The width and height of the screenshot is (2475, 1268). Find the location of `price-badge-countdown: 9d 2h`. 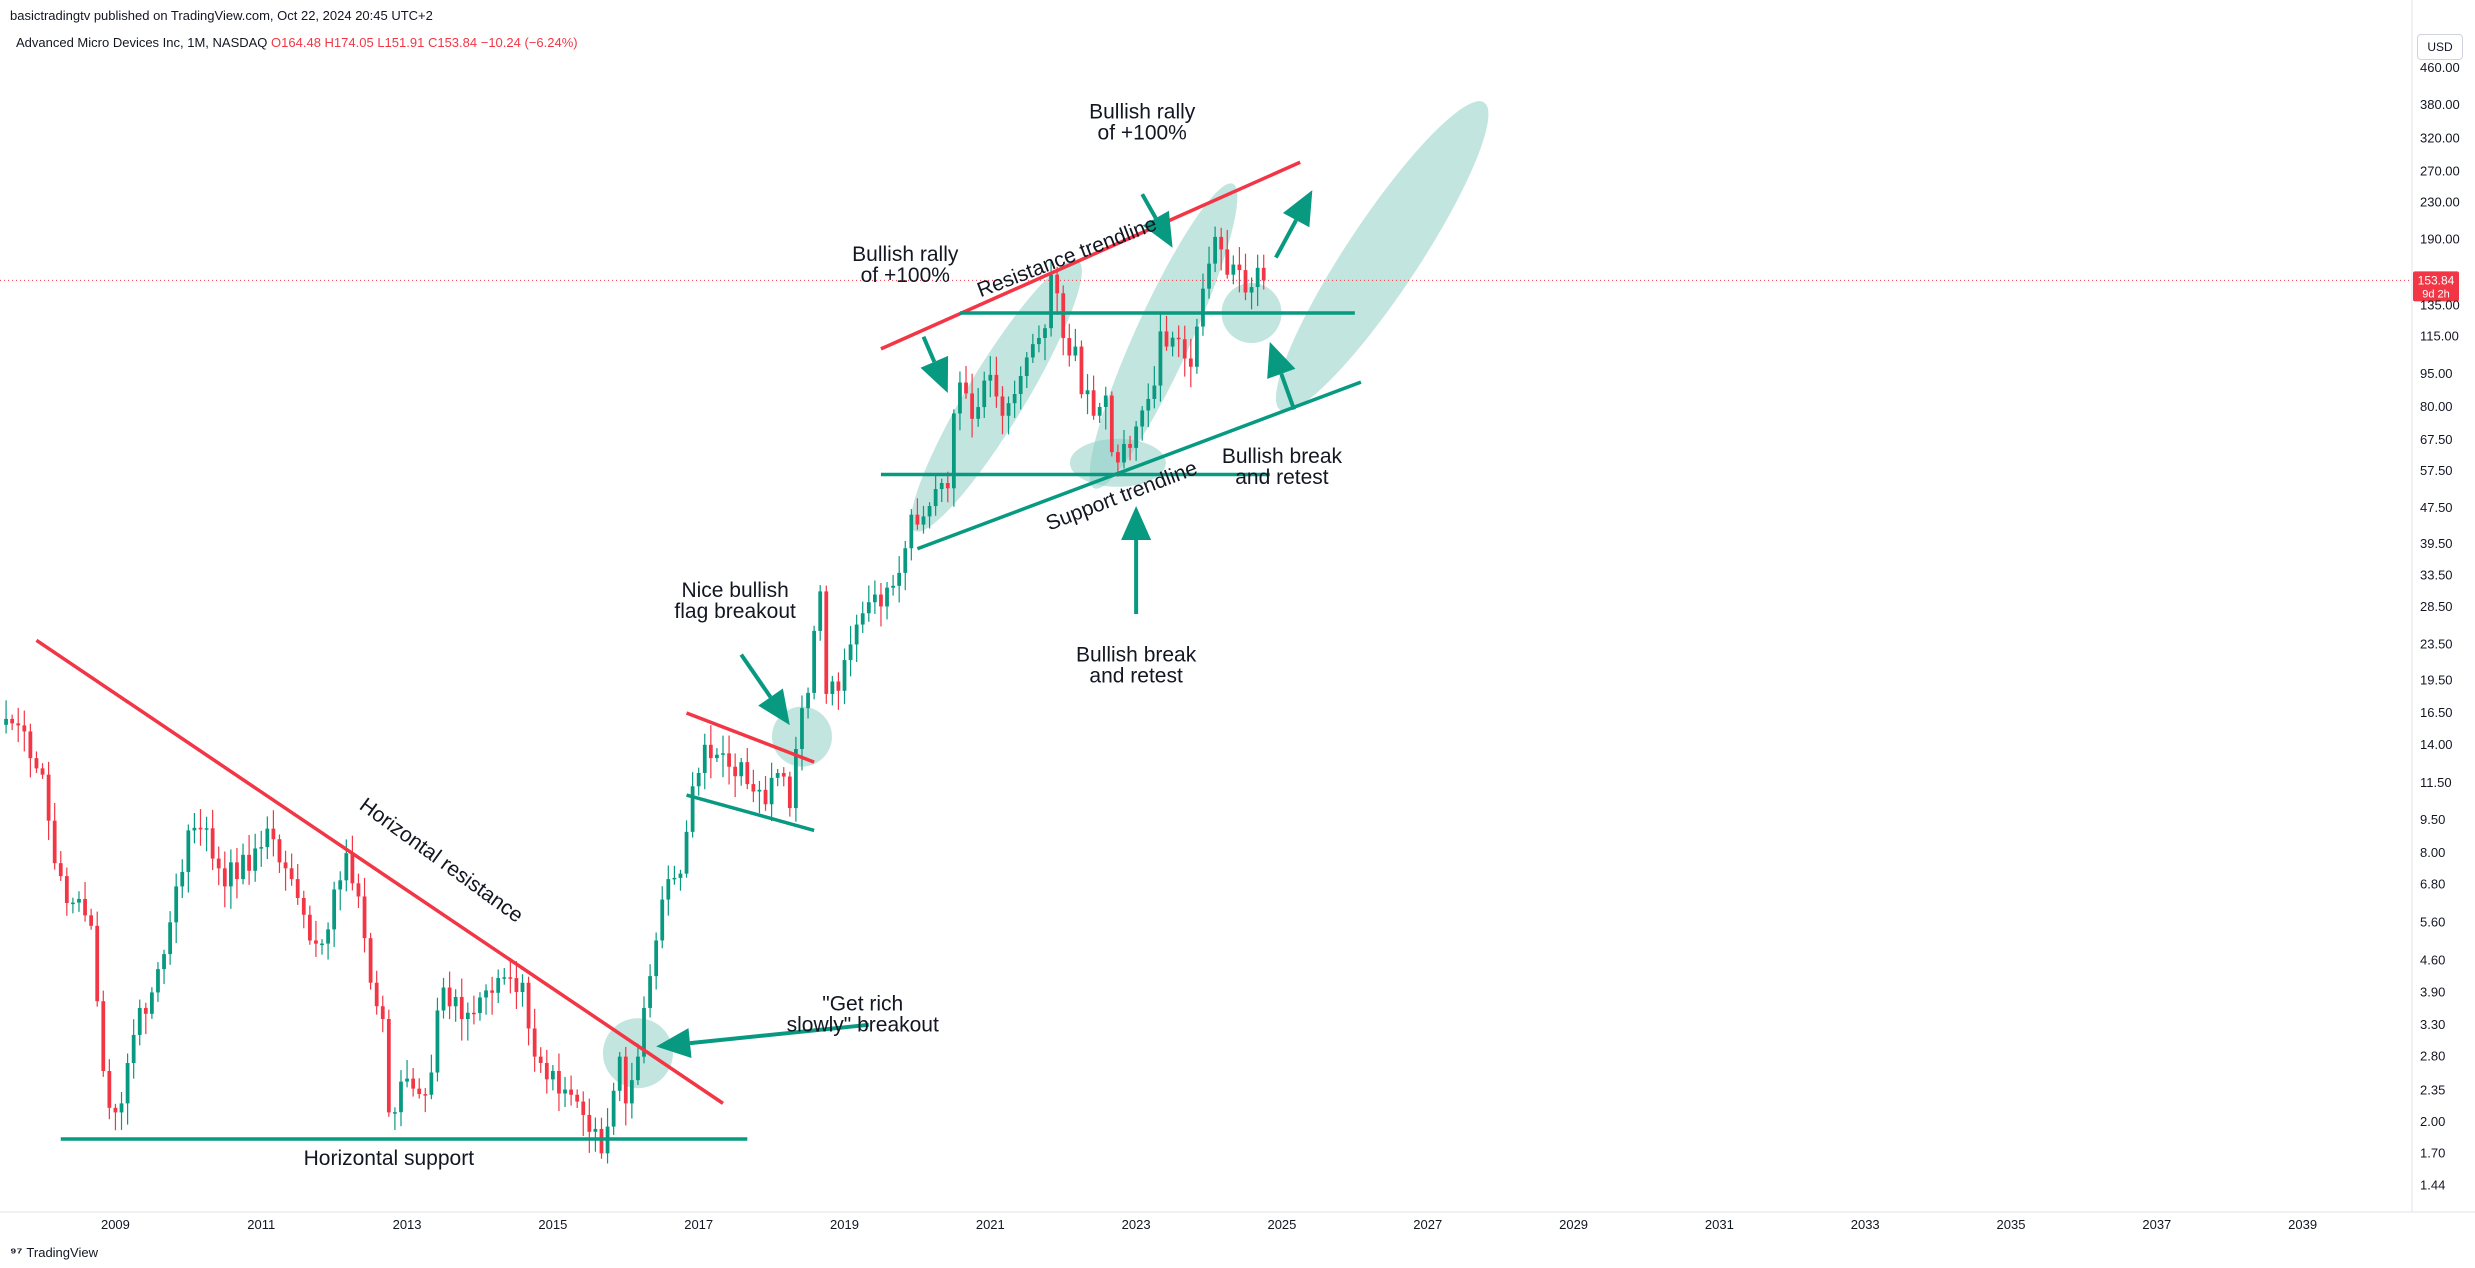

price-badge-countdown: 9d 2h is located at coordinates (2436, 294).